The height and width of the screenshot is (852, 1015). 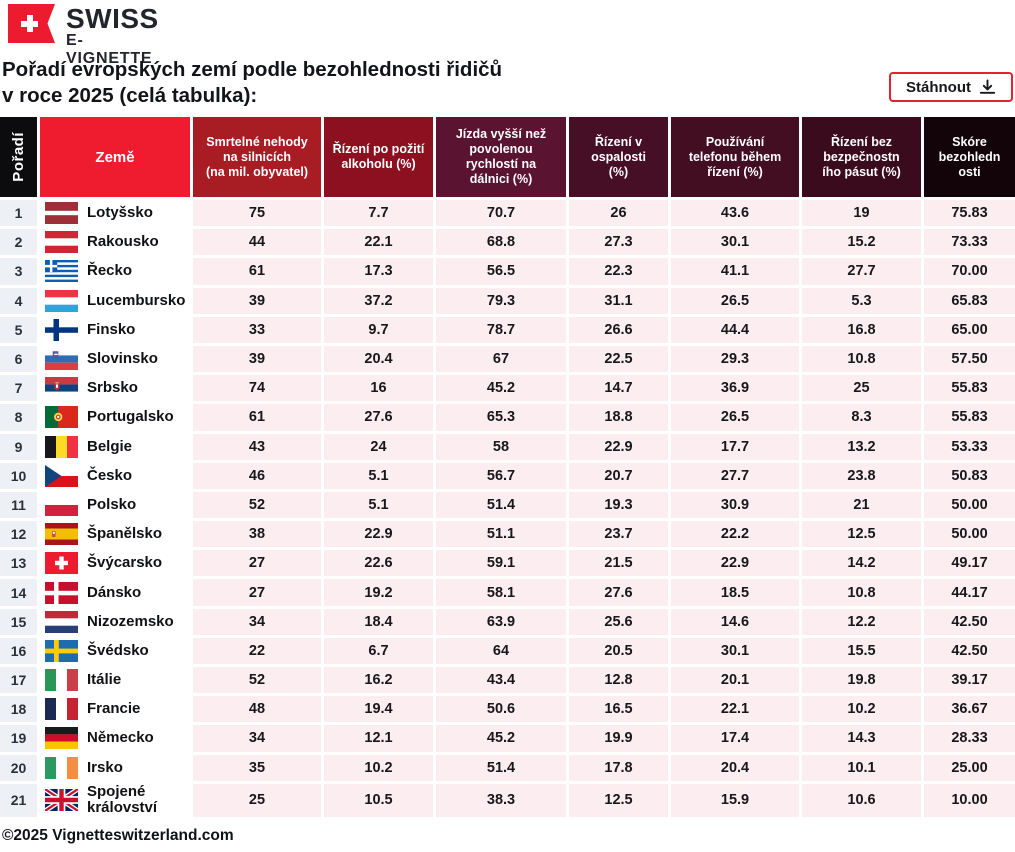 I want to click on column-header-label: Řízení v, so click(x=618, y=141).